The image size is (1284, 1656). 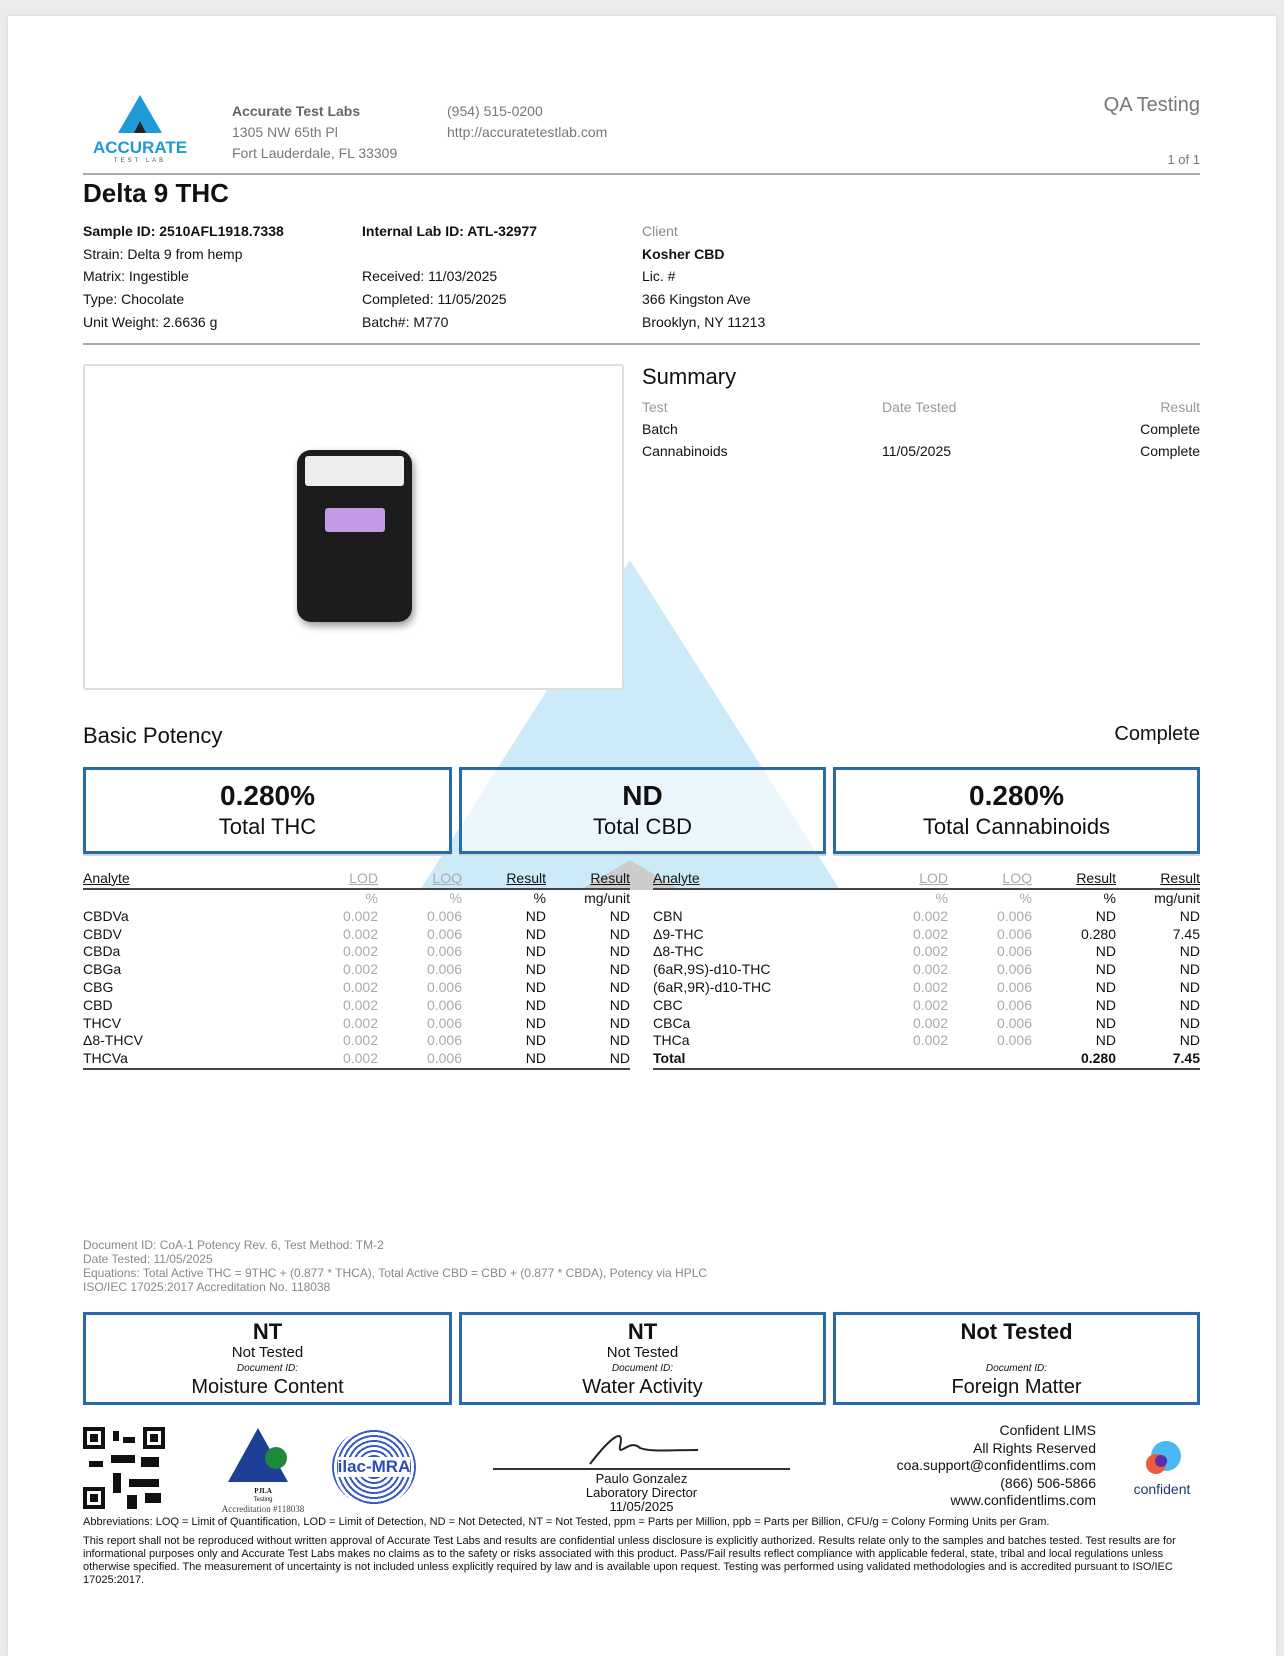 What do you see at coordinates (1157, 734) in the screenshot?
I see `potency-status: Complete` at bounding box center [1157, 734].